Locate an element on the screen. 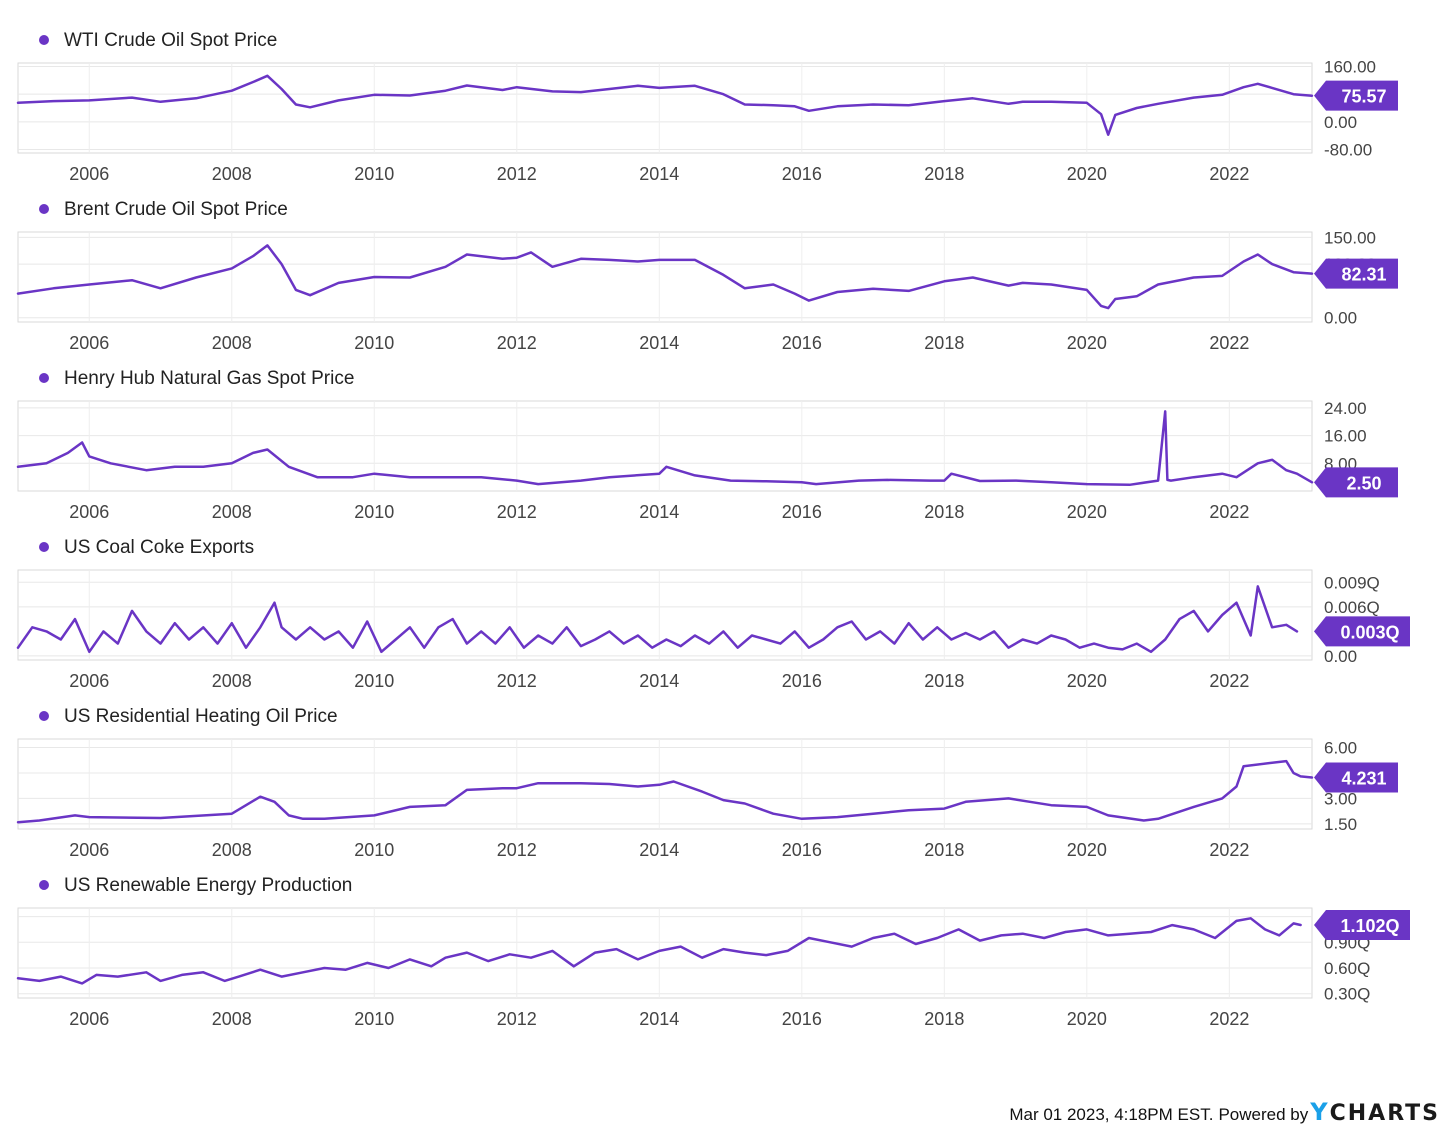 The image size is (1456, 1136). chart-title: WTI Crude Oil Spot Price is located at coordinates (170, 40).